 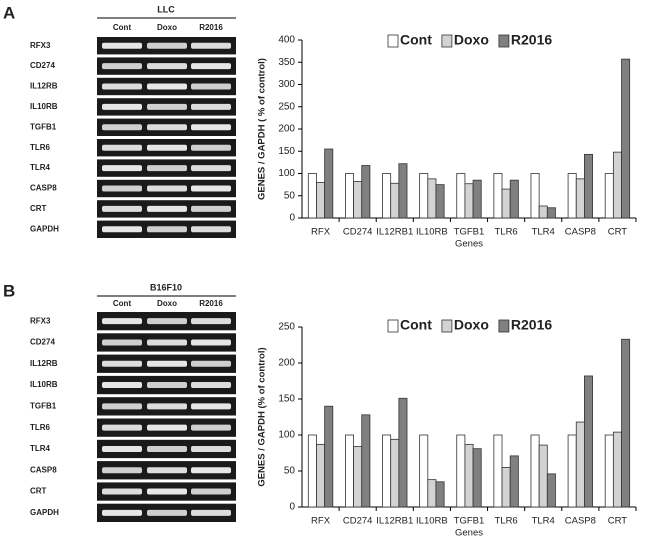 I want to click on gene-label: RFX3, so click(x=40, y=320).